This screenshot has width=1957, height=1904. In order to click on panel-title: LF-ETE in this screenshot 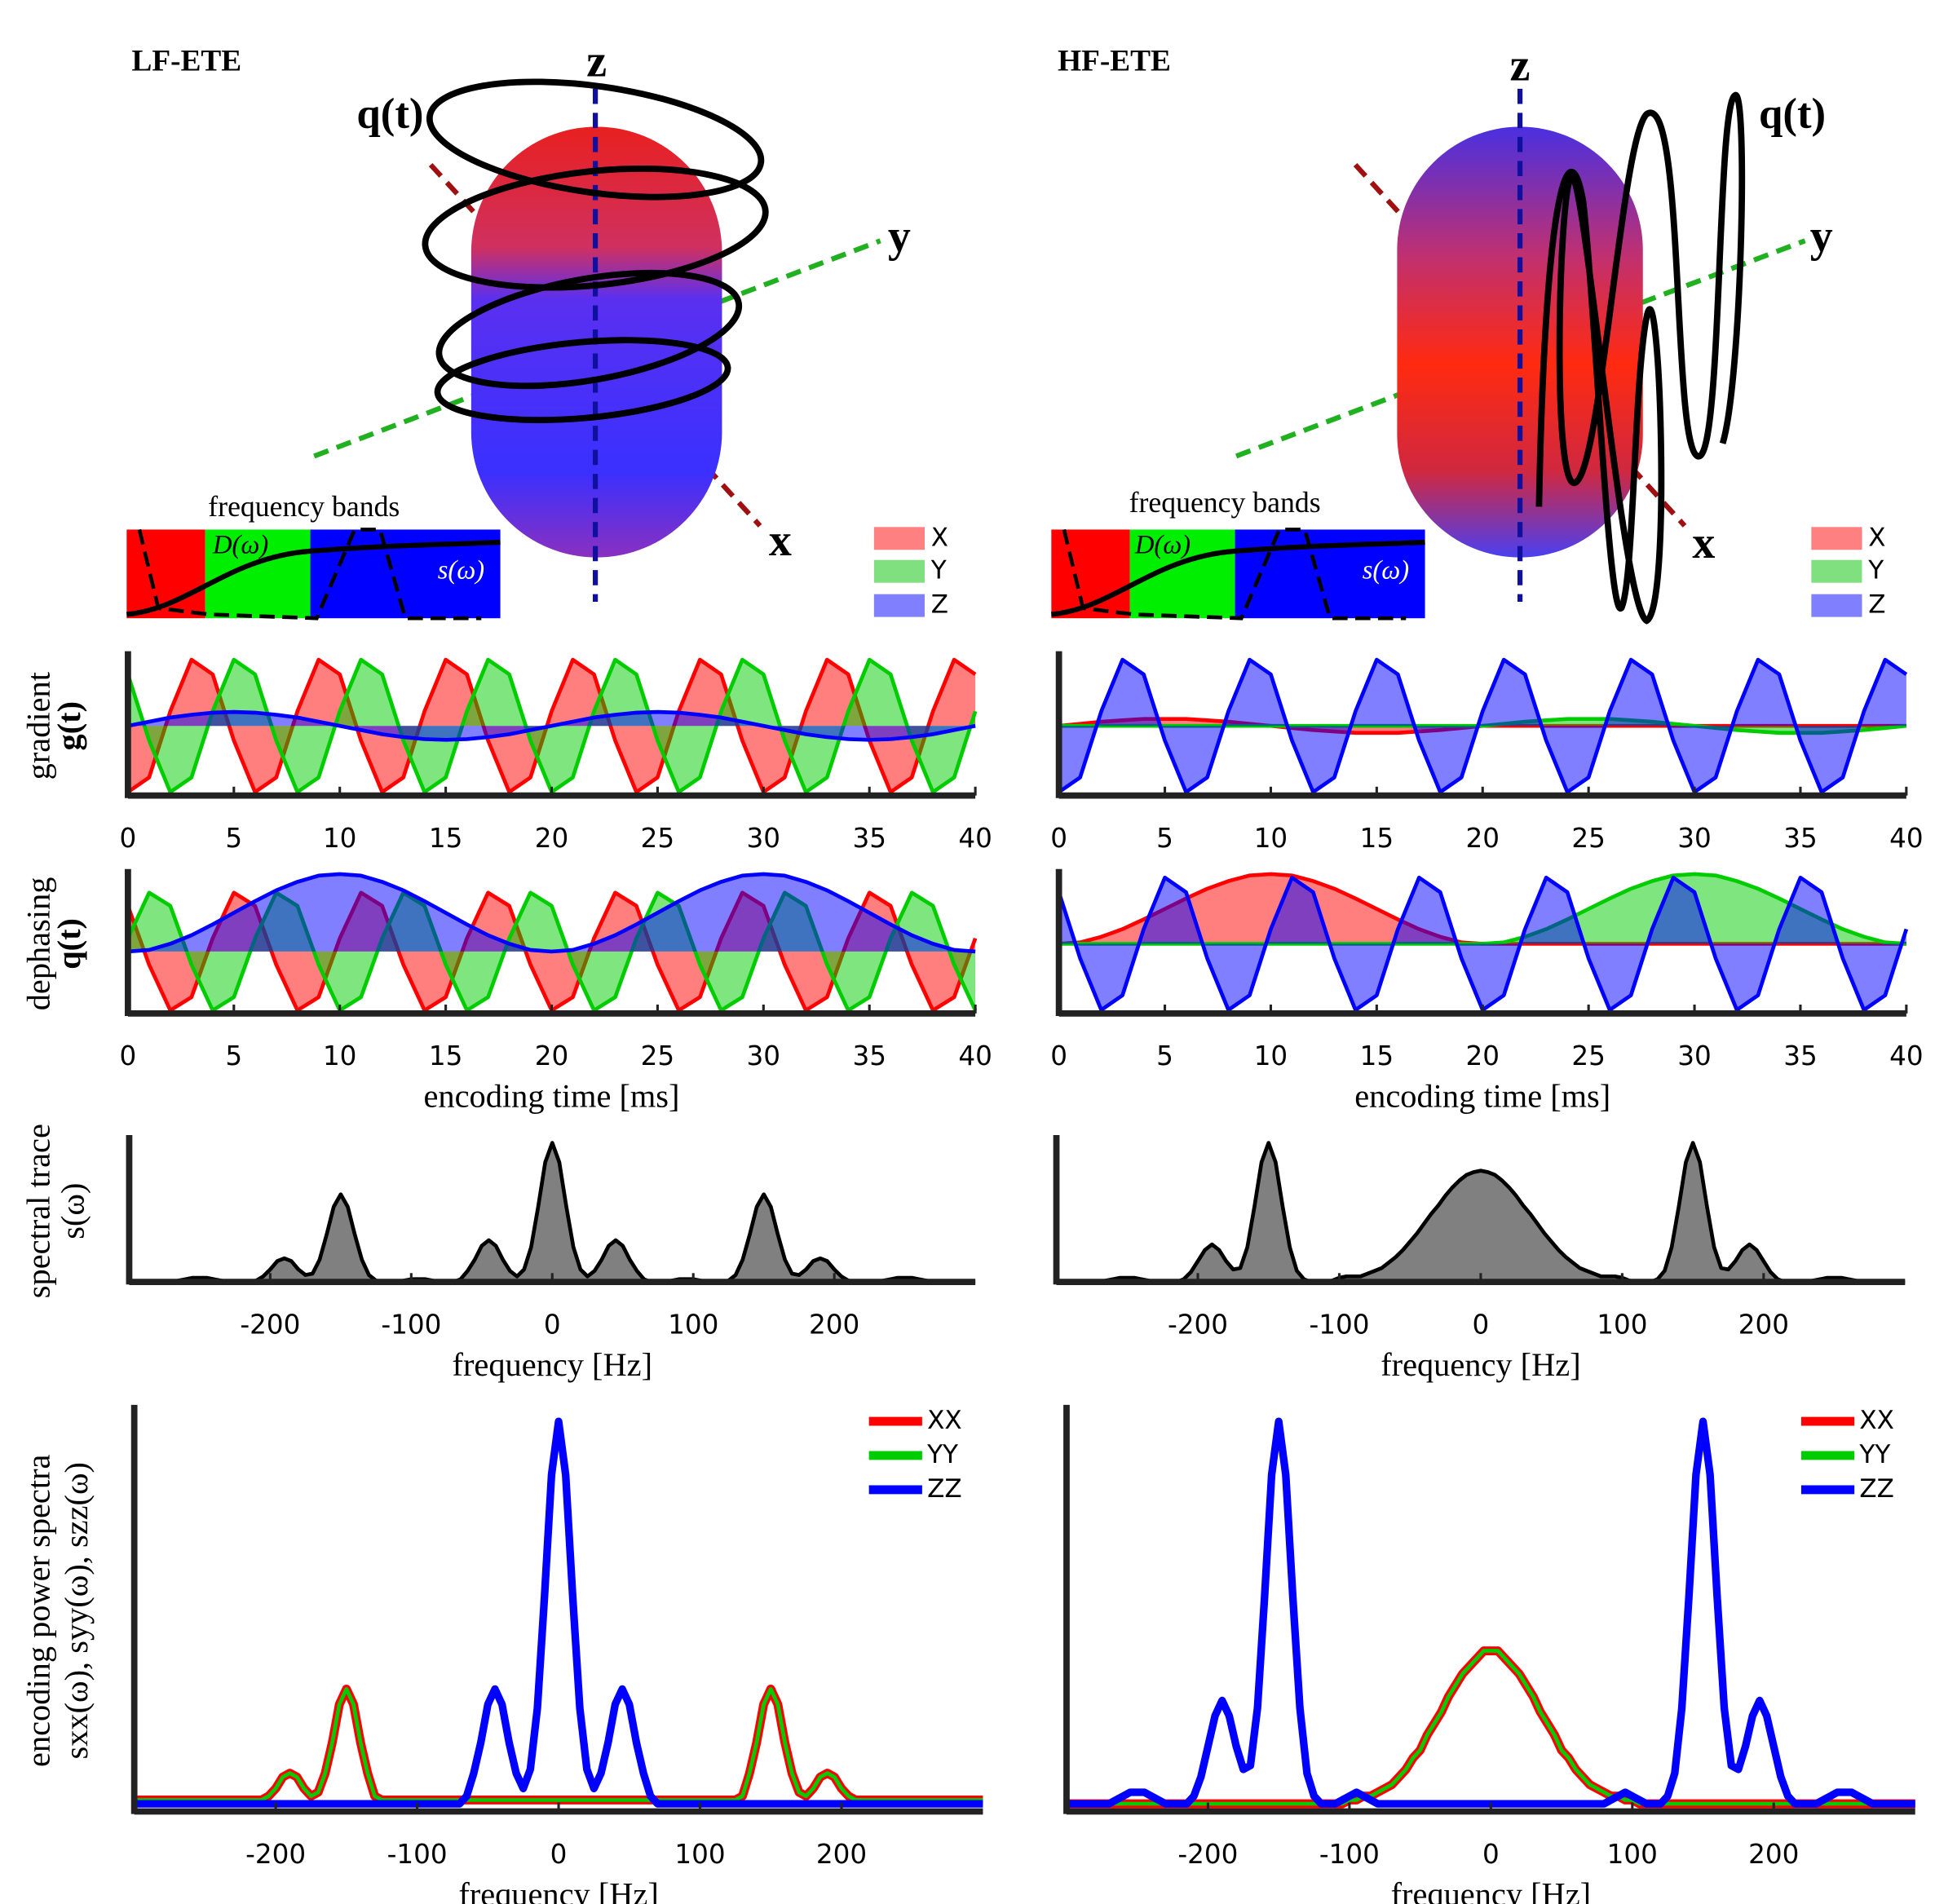, I will do `click(187, 61)`.